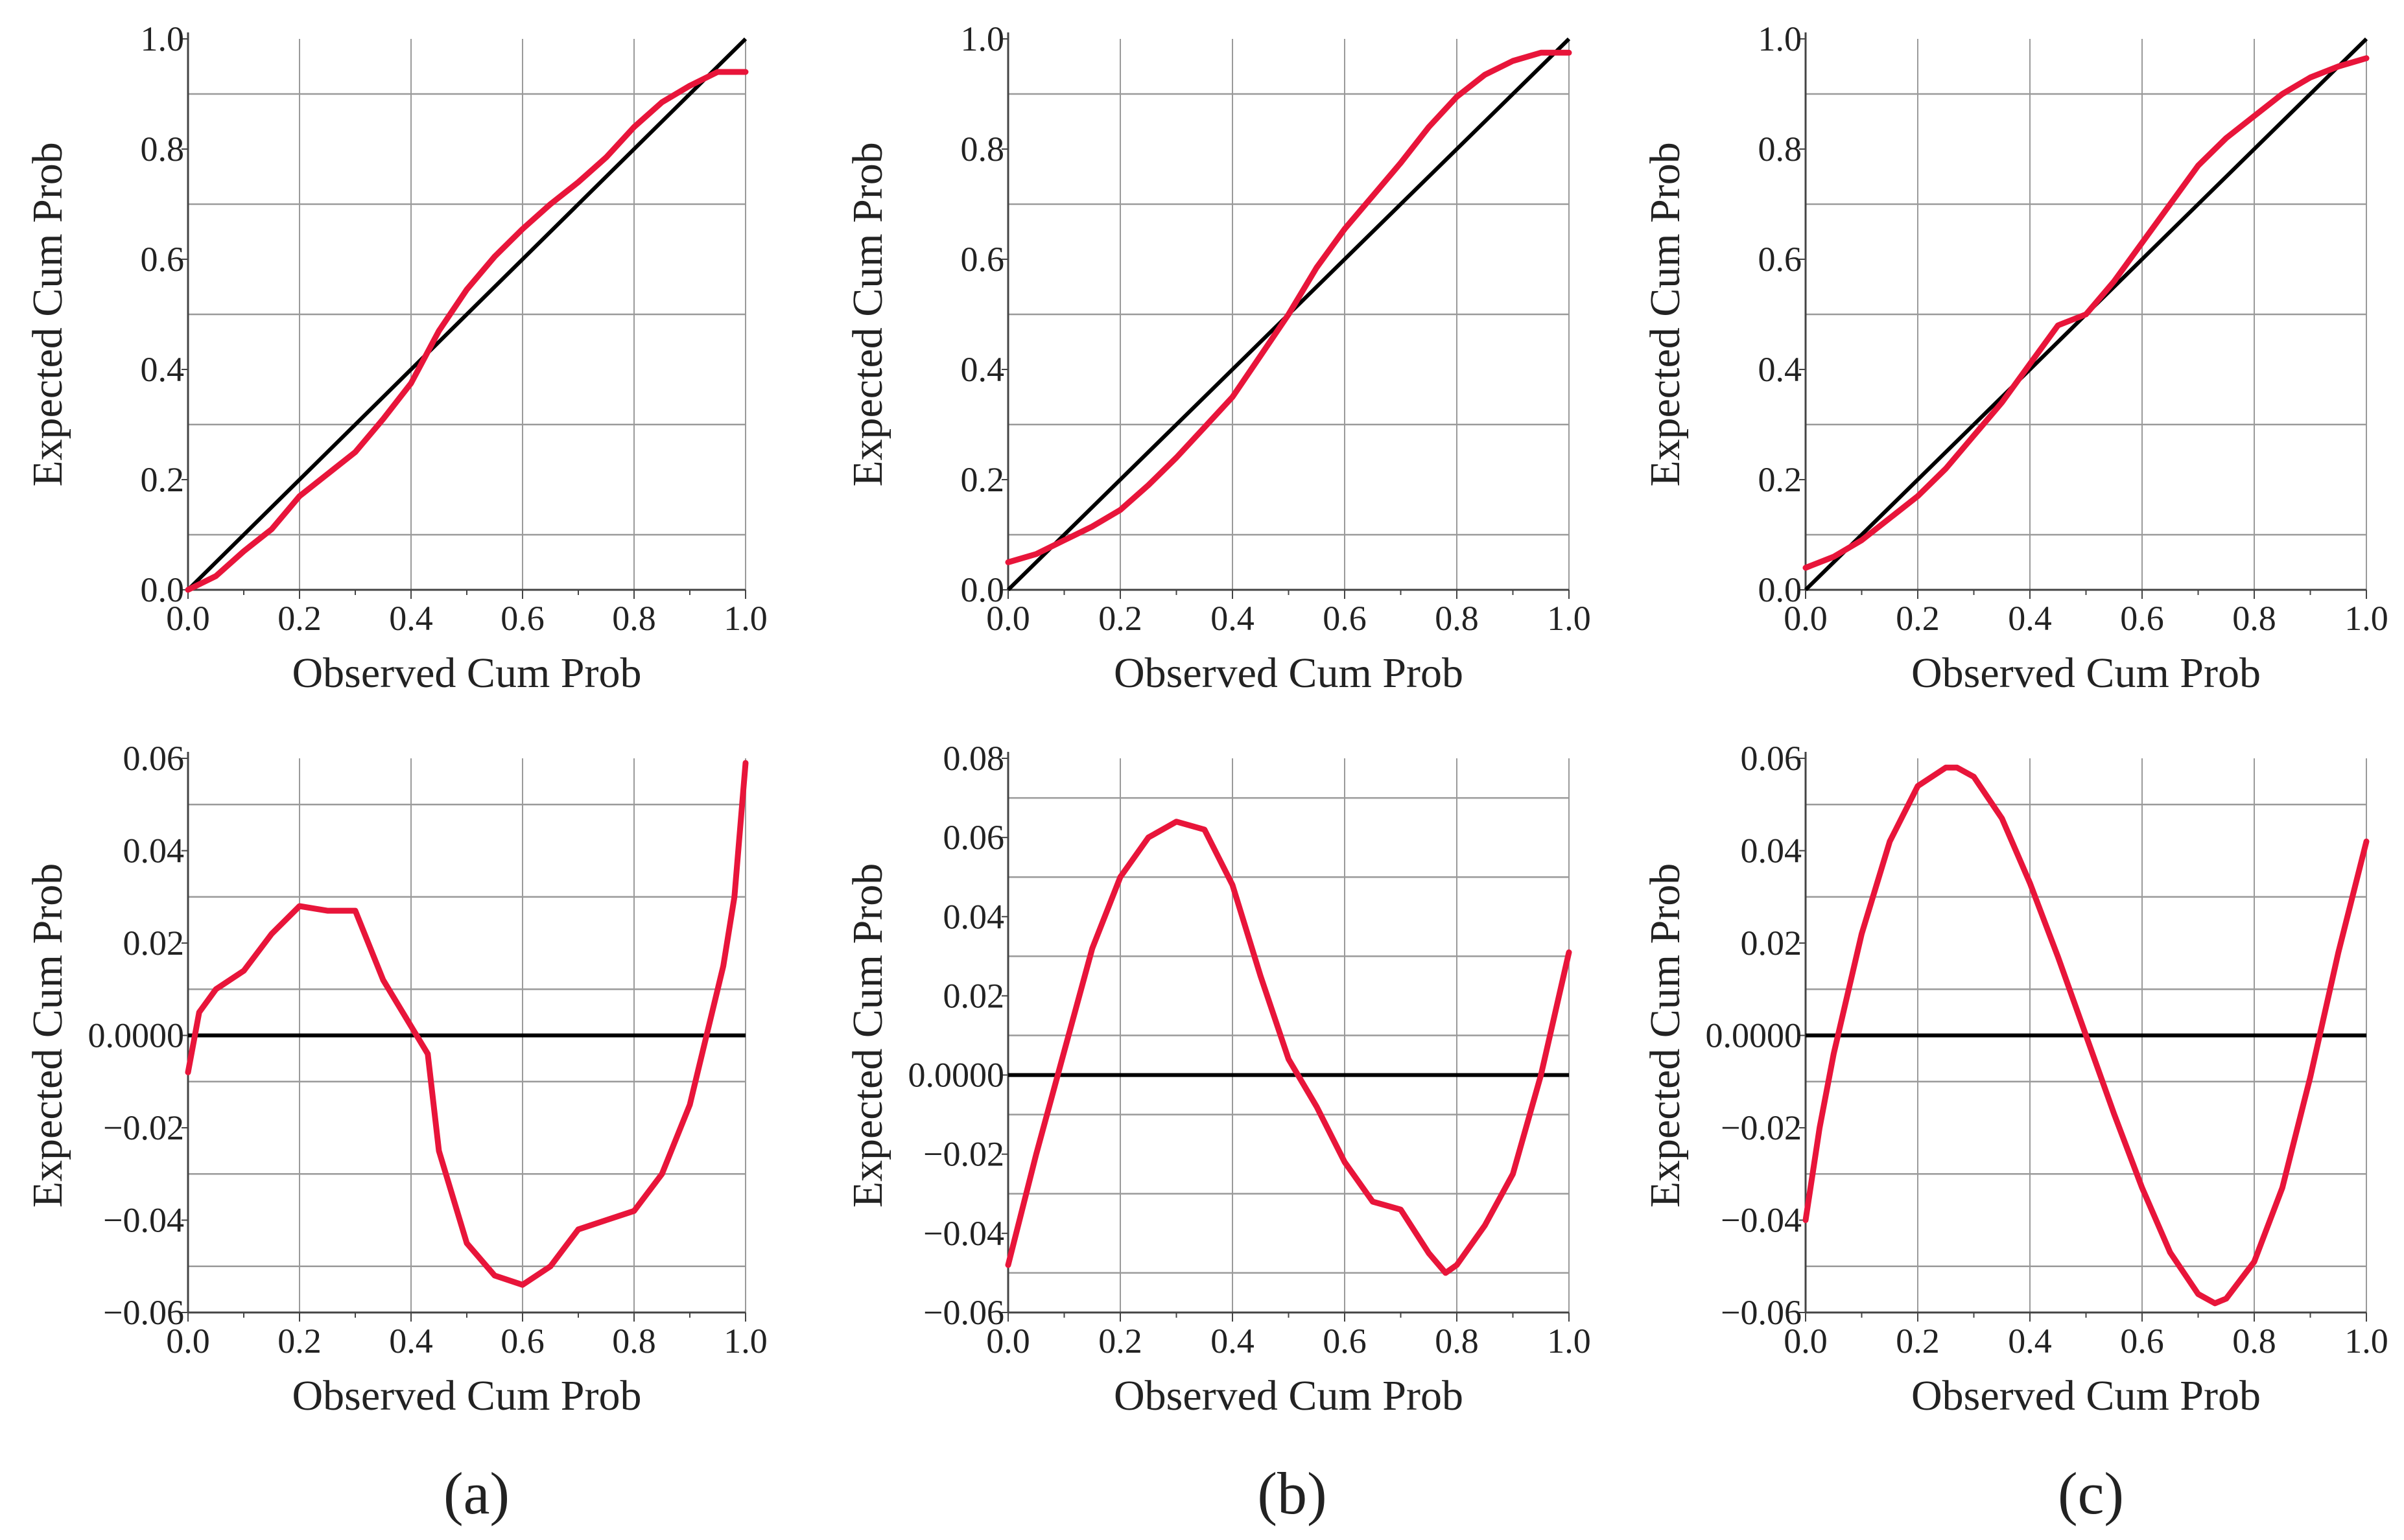  What do you see at coordinates (1754, 1035) in the screenshot?
I see `y-tick-label: 0.0000` at bounding box center [1754, 1035].